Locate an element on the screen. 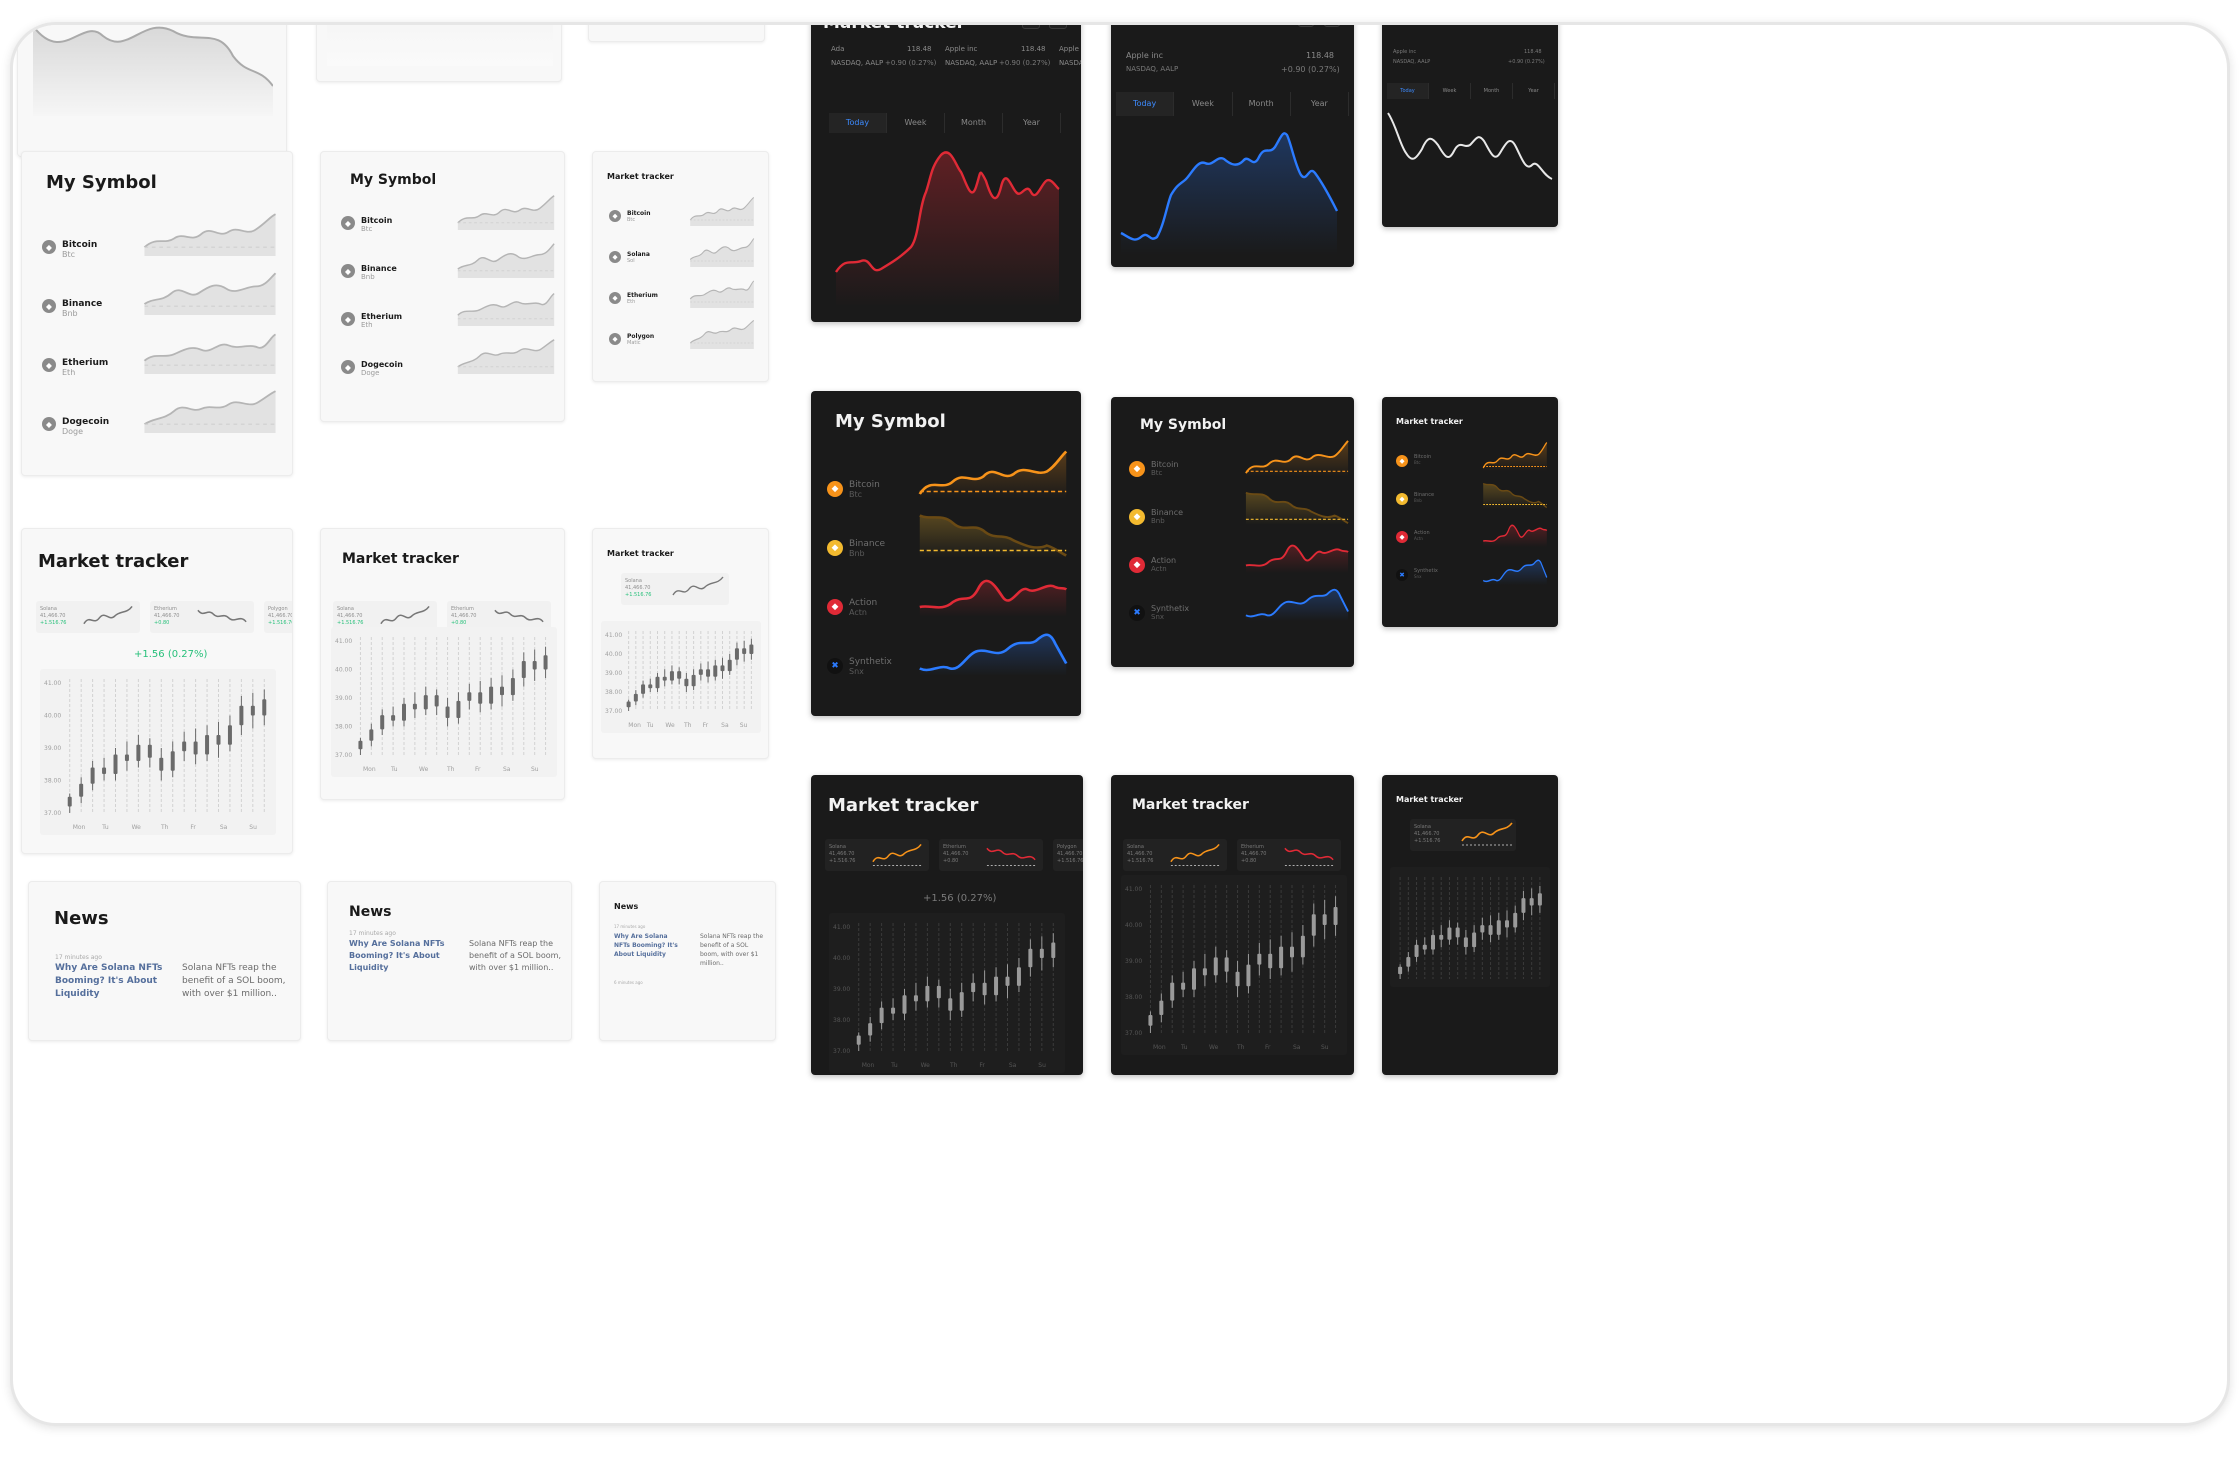 This screenshot has width=2240, height=1457. symbol-ticker: Btc is located at coordinates (367, 229).